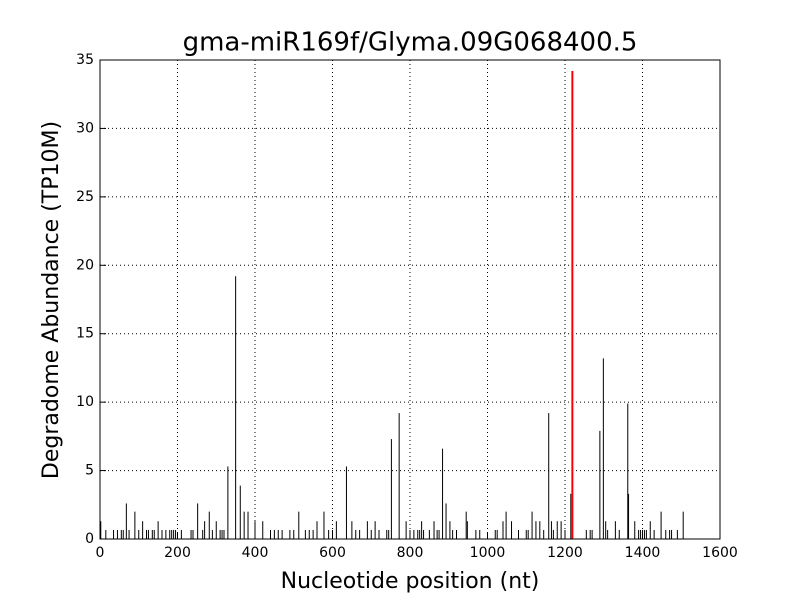 This screenshot has width=800, height=600. I want to click on x-tick-label: 1000, so click(488, 553).